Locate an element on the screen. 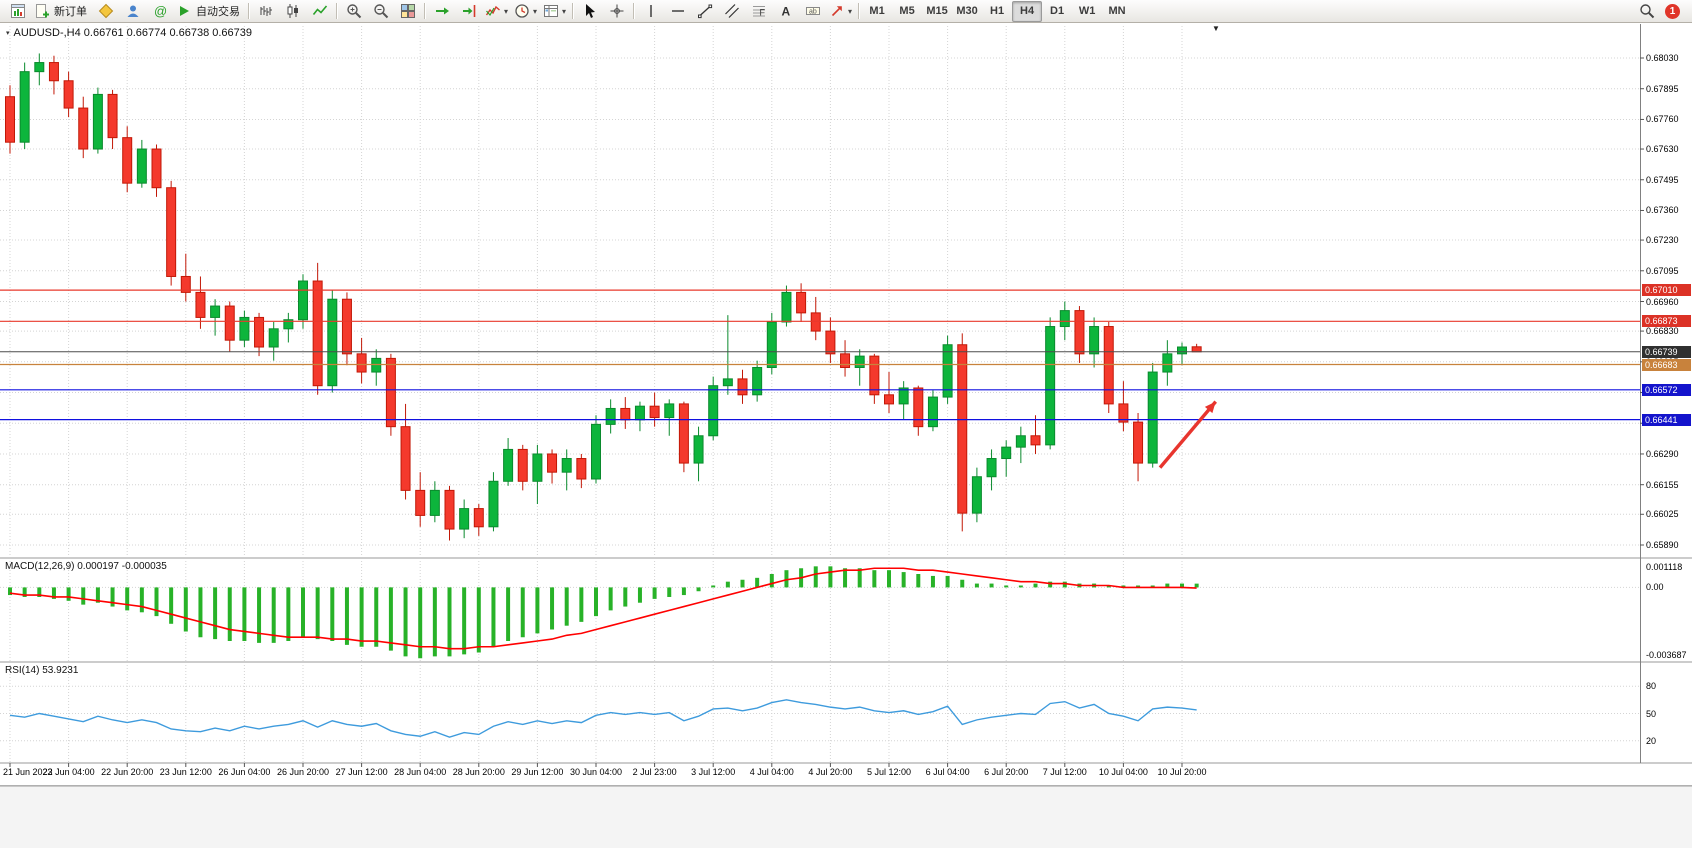  crosshair-icon is located at coordinates (617, 11).